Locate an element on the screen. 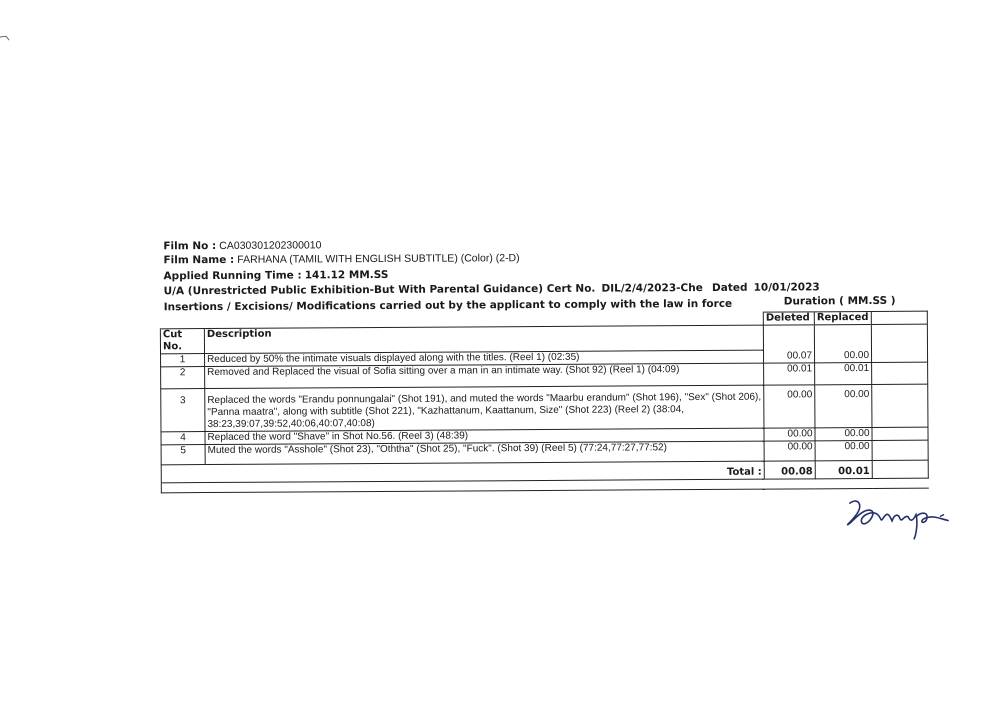 Image resolution: width=1000 pixels, height=710 pixels. running-time-line: Applied Running Time : 141.12 MM.SS is located at coordinates (276, 275).